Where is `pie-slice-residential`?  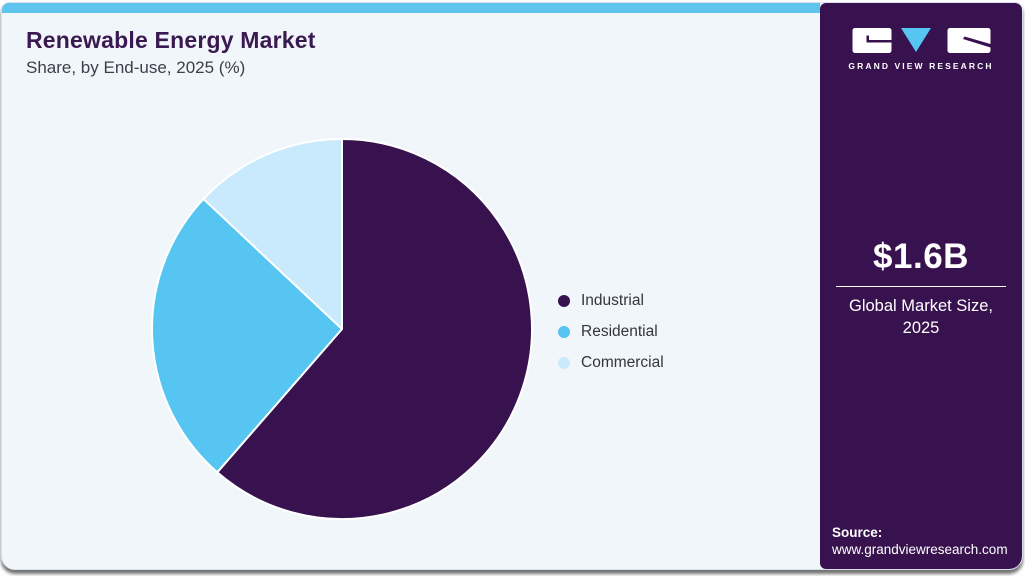 pie-slice-residential is located at coordinates (247, 335).